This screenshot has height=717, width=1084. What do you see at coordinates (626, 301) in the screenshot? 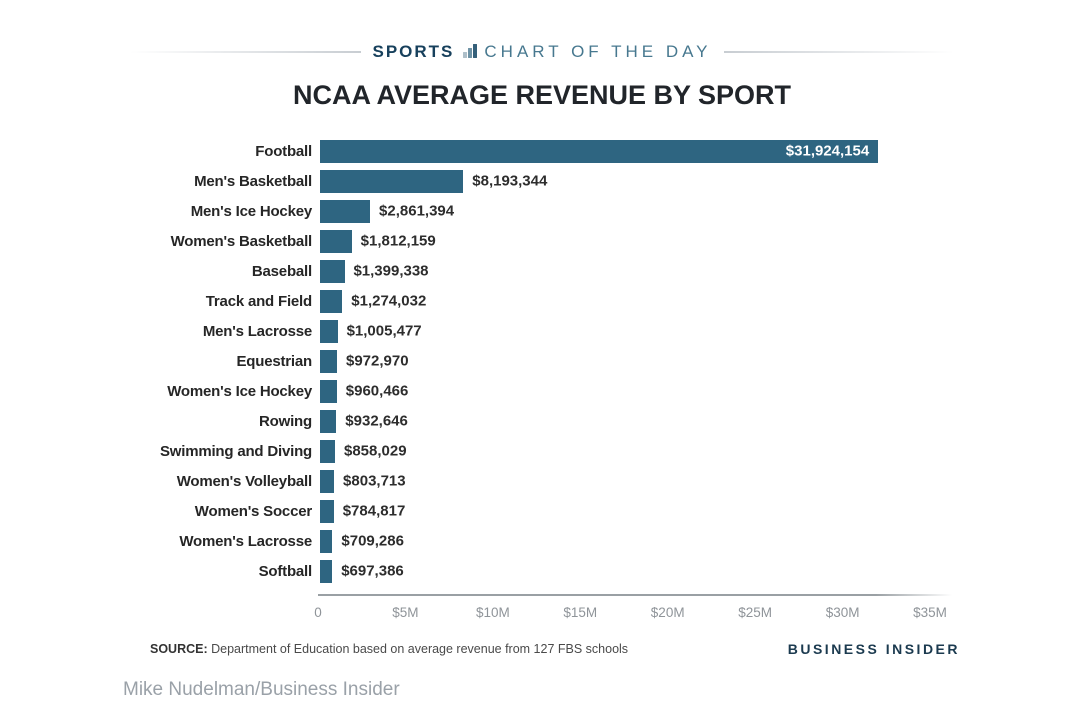
I see `bar-track: $1,274,032` at bounding box center [626, 301].